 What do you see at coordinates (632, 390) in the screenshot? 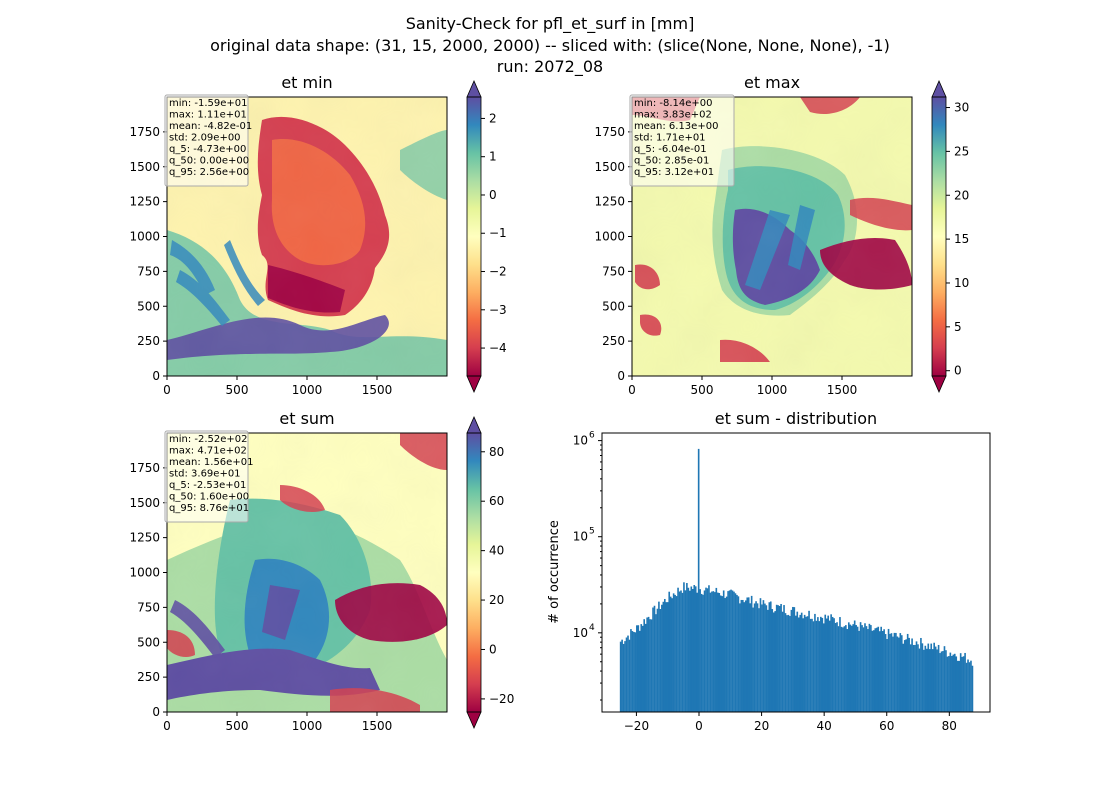
I see `x-tick-label: 0` at bounding box center [632, 390].